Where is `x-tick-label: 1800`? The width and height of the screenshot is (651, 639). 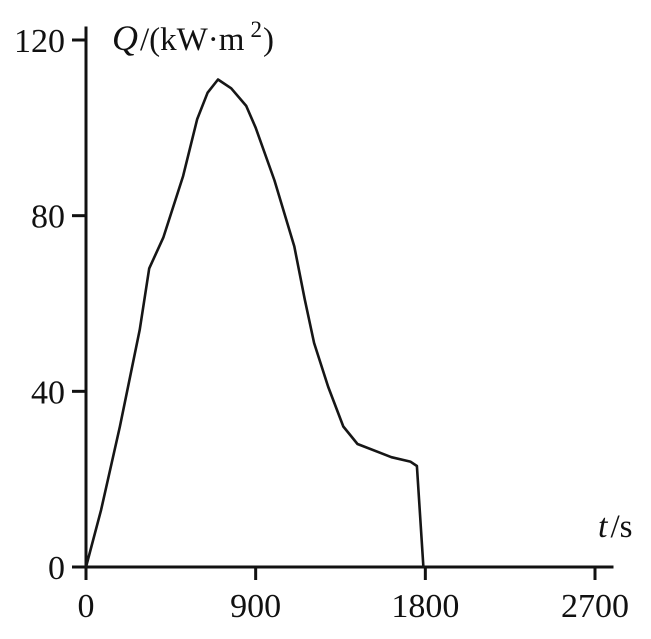 x-tick-label: 1800 is located at coordinates (425, 606).